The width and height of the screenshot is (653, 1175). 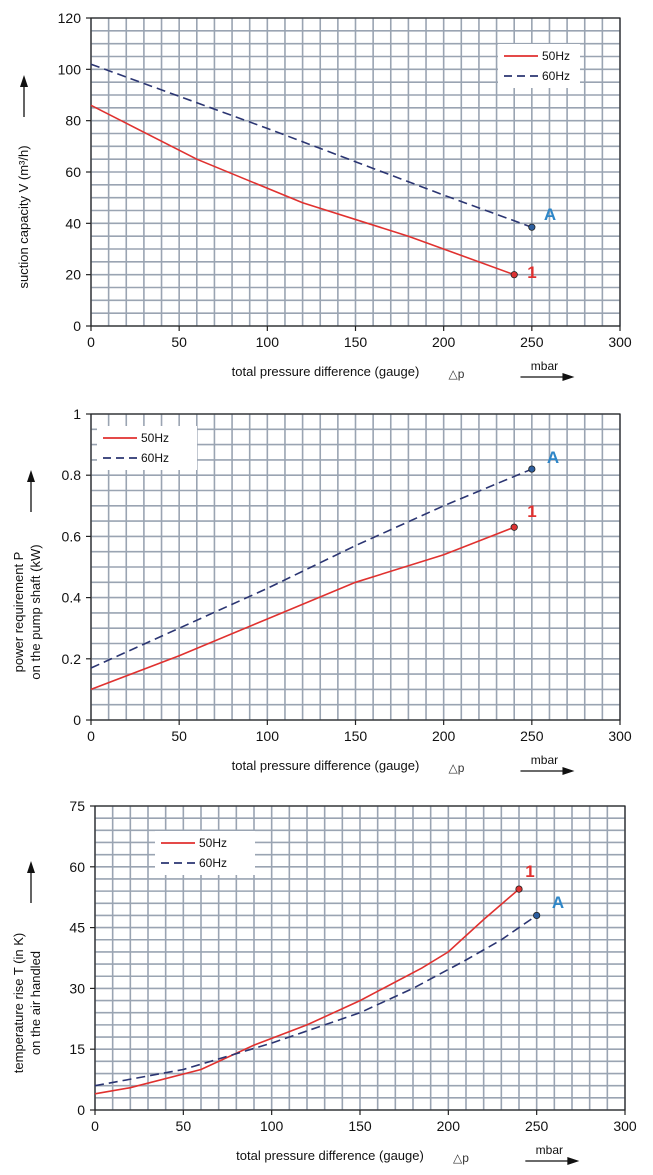 What do you see at coordinates (77, 988) in the screenshot?
I see `y-tick-label: 30` at bounding box center [77, 988].